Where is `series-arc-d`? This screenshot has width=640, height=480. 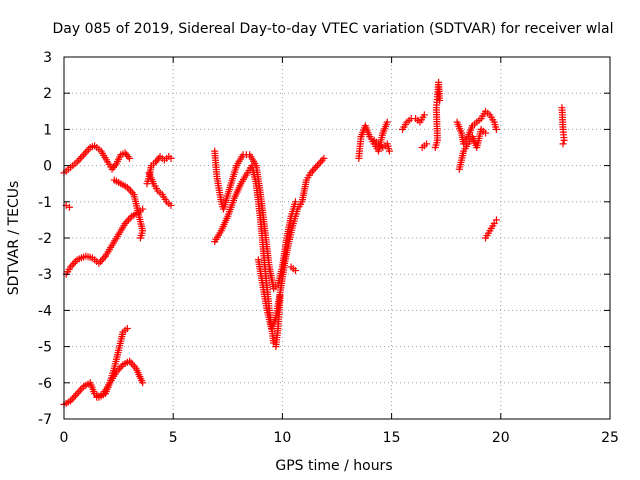 series-arc-d is located at coordinates (128, 209).